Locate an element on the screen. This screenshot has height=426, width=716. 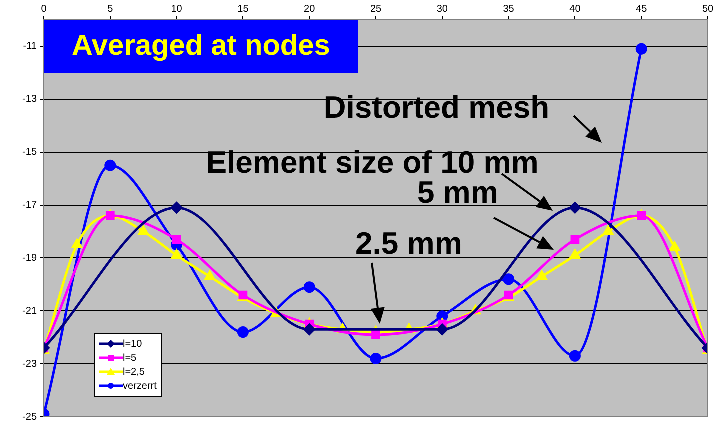
y-tick-label: -13 is located at coordinates (30, 100).